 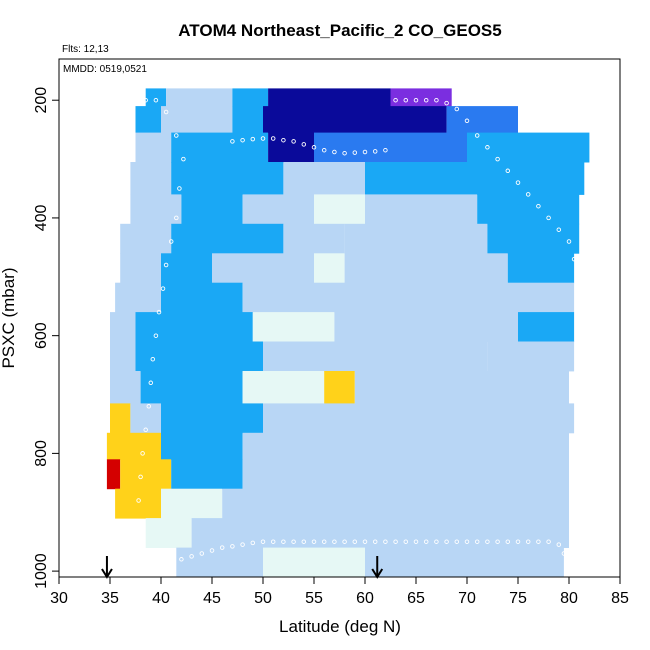 I want to click on y-tick-label: 1000, so click(x=41, y=571).